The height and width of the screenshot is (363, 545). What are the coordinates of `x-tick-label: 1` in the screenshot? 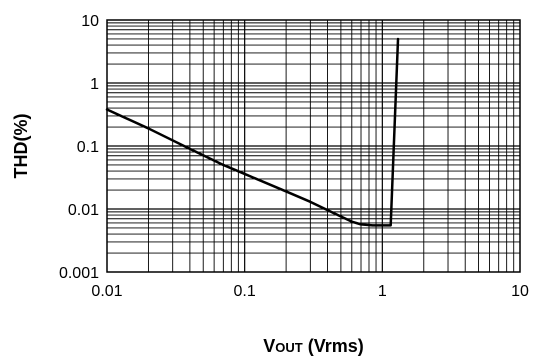 It's located at (382, 291).